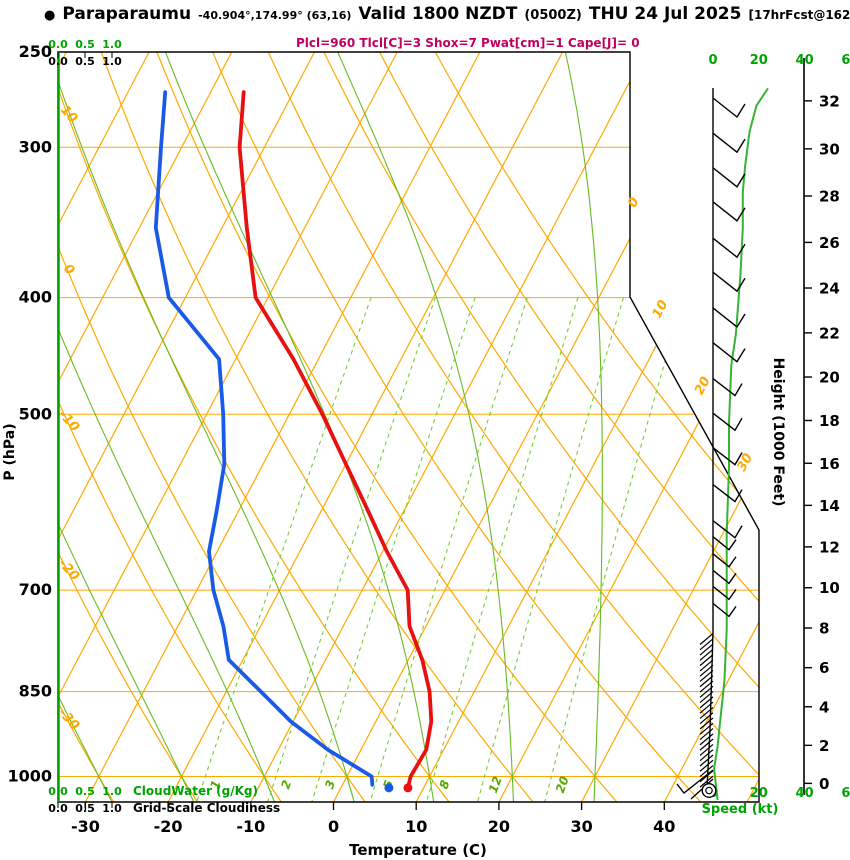 This screenshot has width=850, height=860. I want to click on station-name: Paraparaumu, so click(127, 14).